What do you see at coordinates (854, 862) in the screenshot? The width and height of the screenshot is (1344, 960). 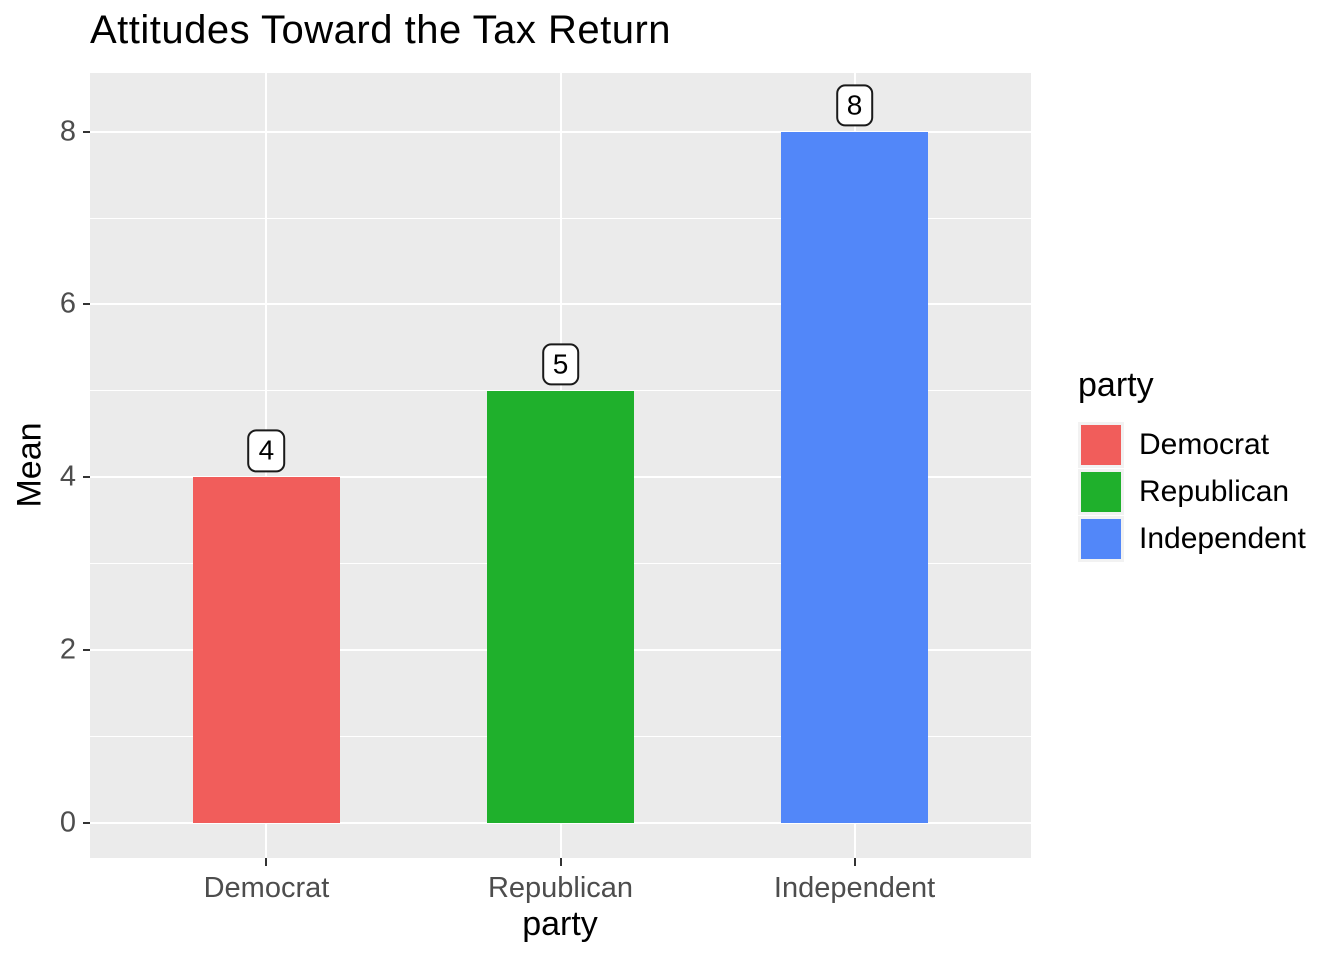 I see `x-tick-mark-independent` at bounding box center [854, 862].